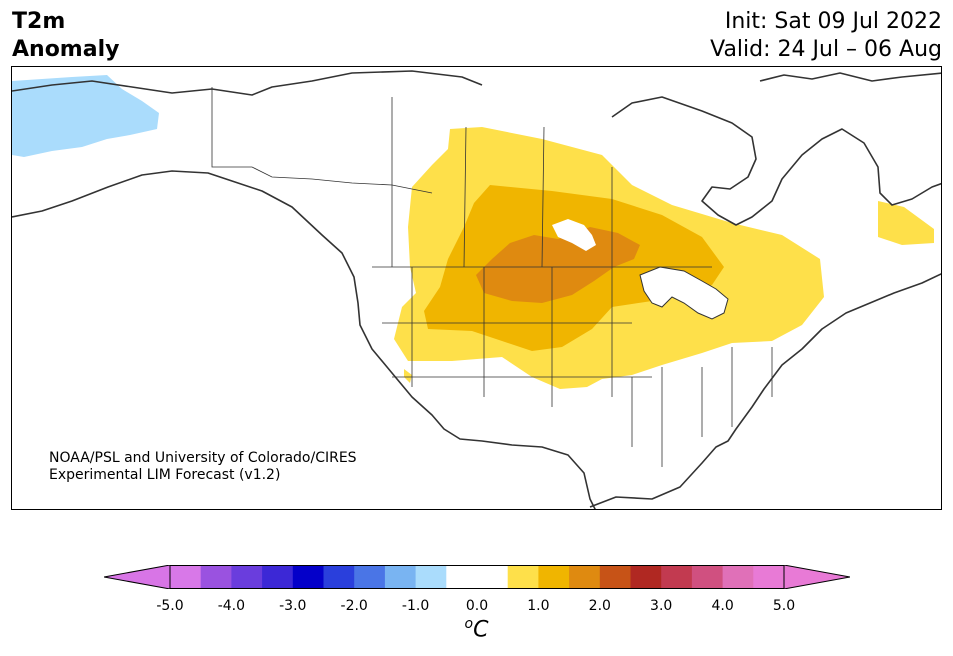 Image resolution: width=953 pixels, height=656 pixels. What do you see at coordinates (816, 577) in the screenshot?
I see `colorbar-over-arrow` at bounding box center [816, 577].